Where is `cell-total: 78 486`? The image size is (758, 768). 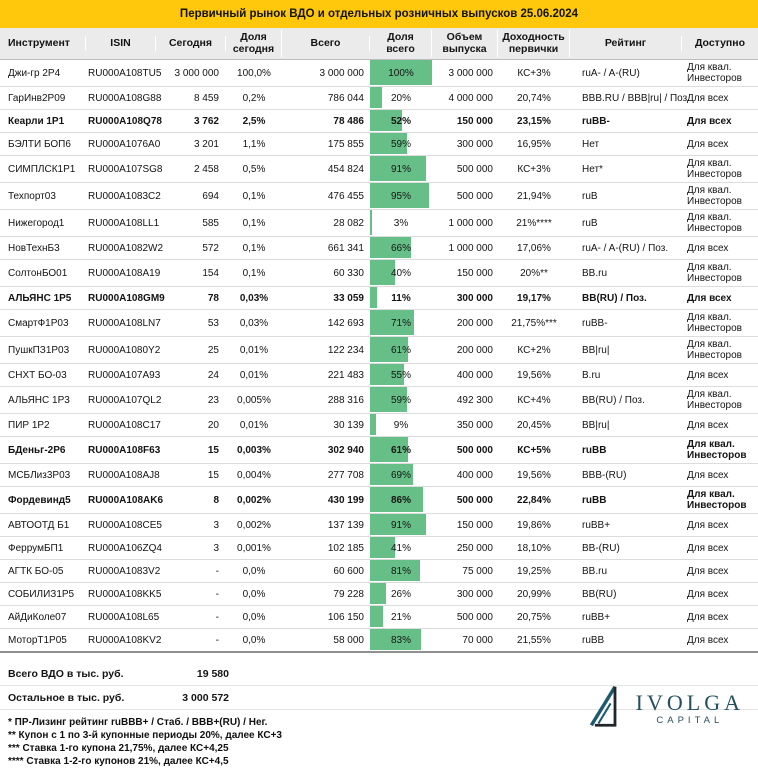 cell-total: 78 486 is located at coordinates (348, 121).